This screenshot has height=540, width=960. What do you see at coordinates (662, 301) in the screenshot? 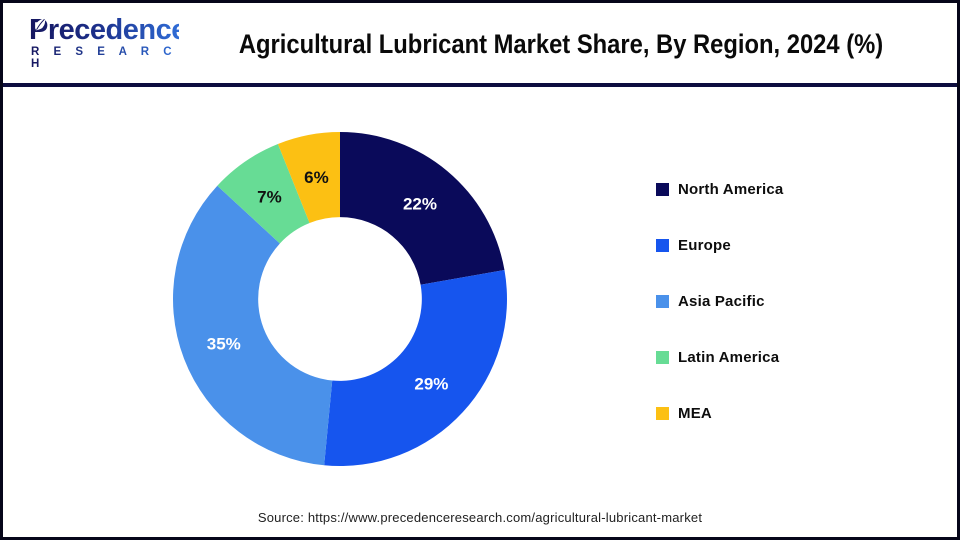
I see `legend-swatch-asia-pacific` at bounding box center [662, 301].